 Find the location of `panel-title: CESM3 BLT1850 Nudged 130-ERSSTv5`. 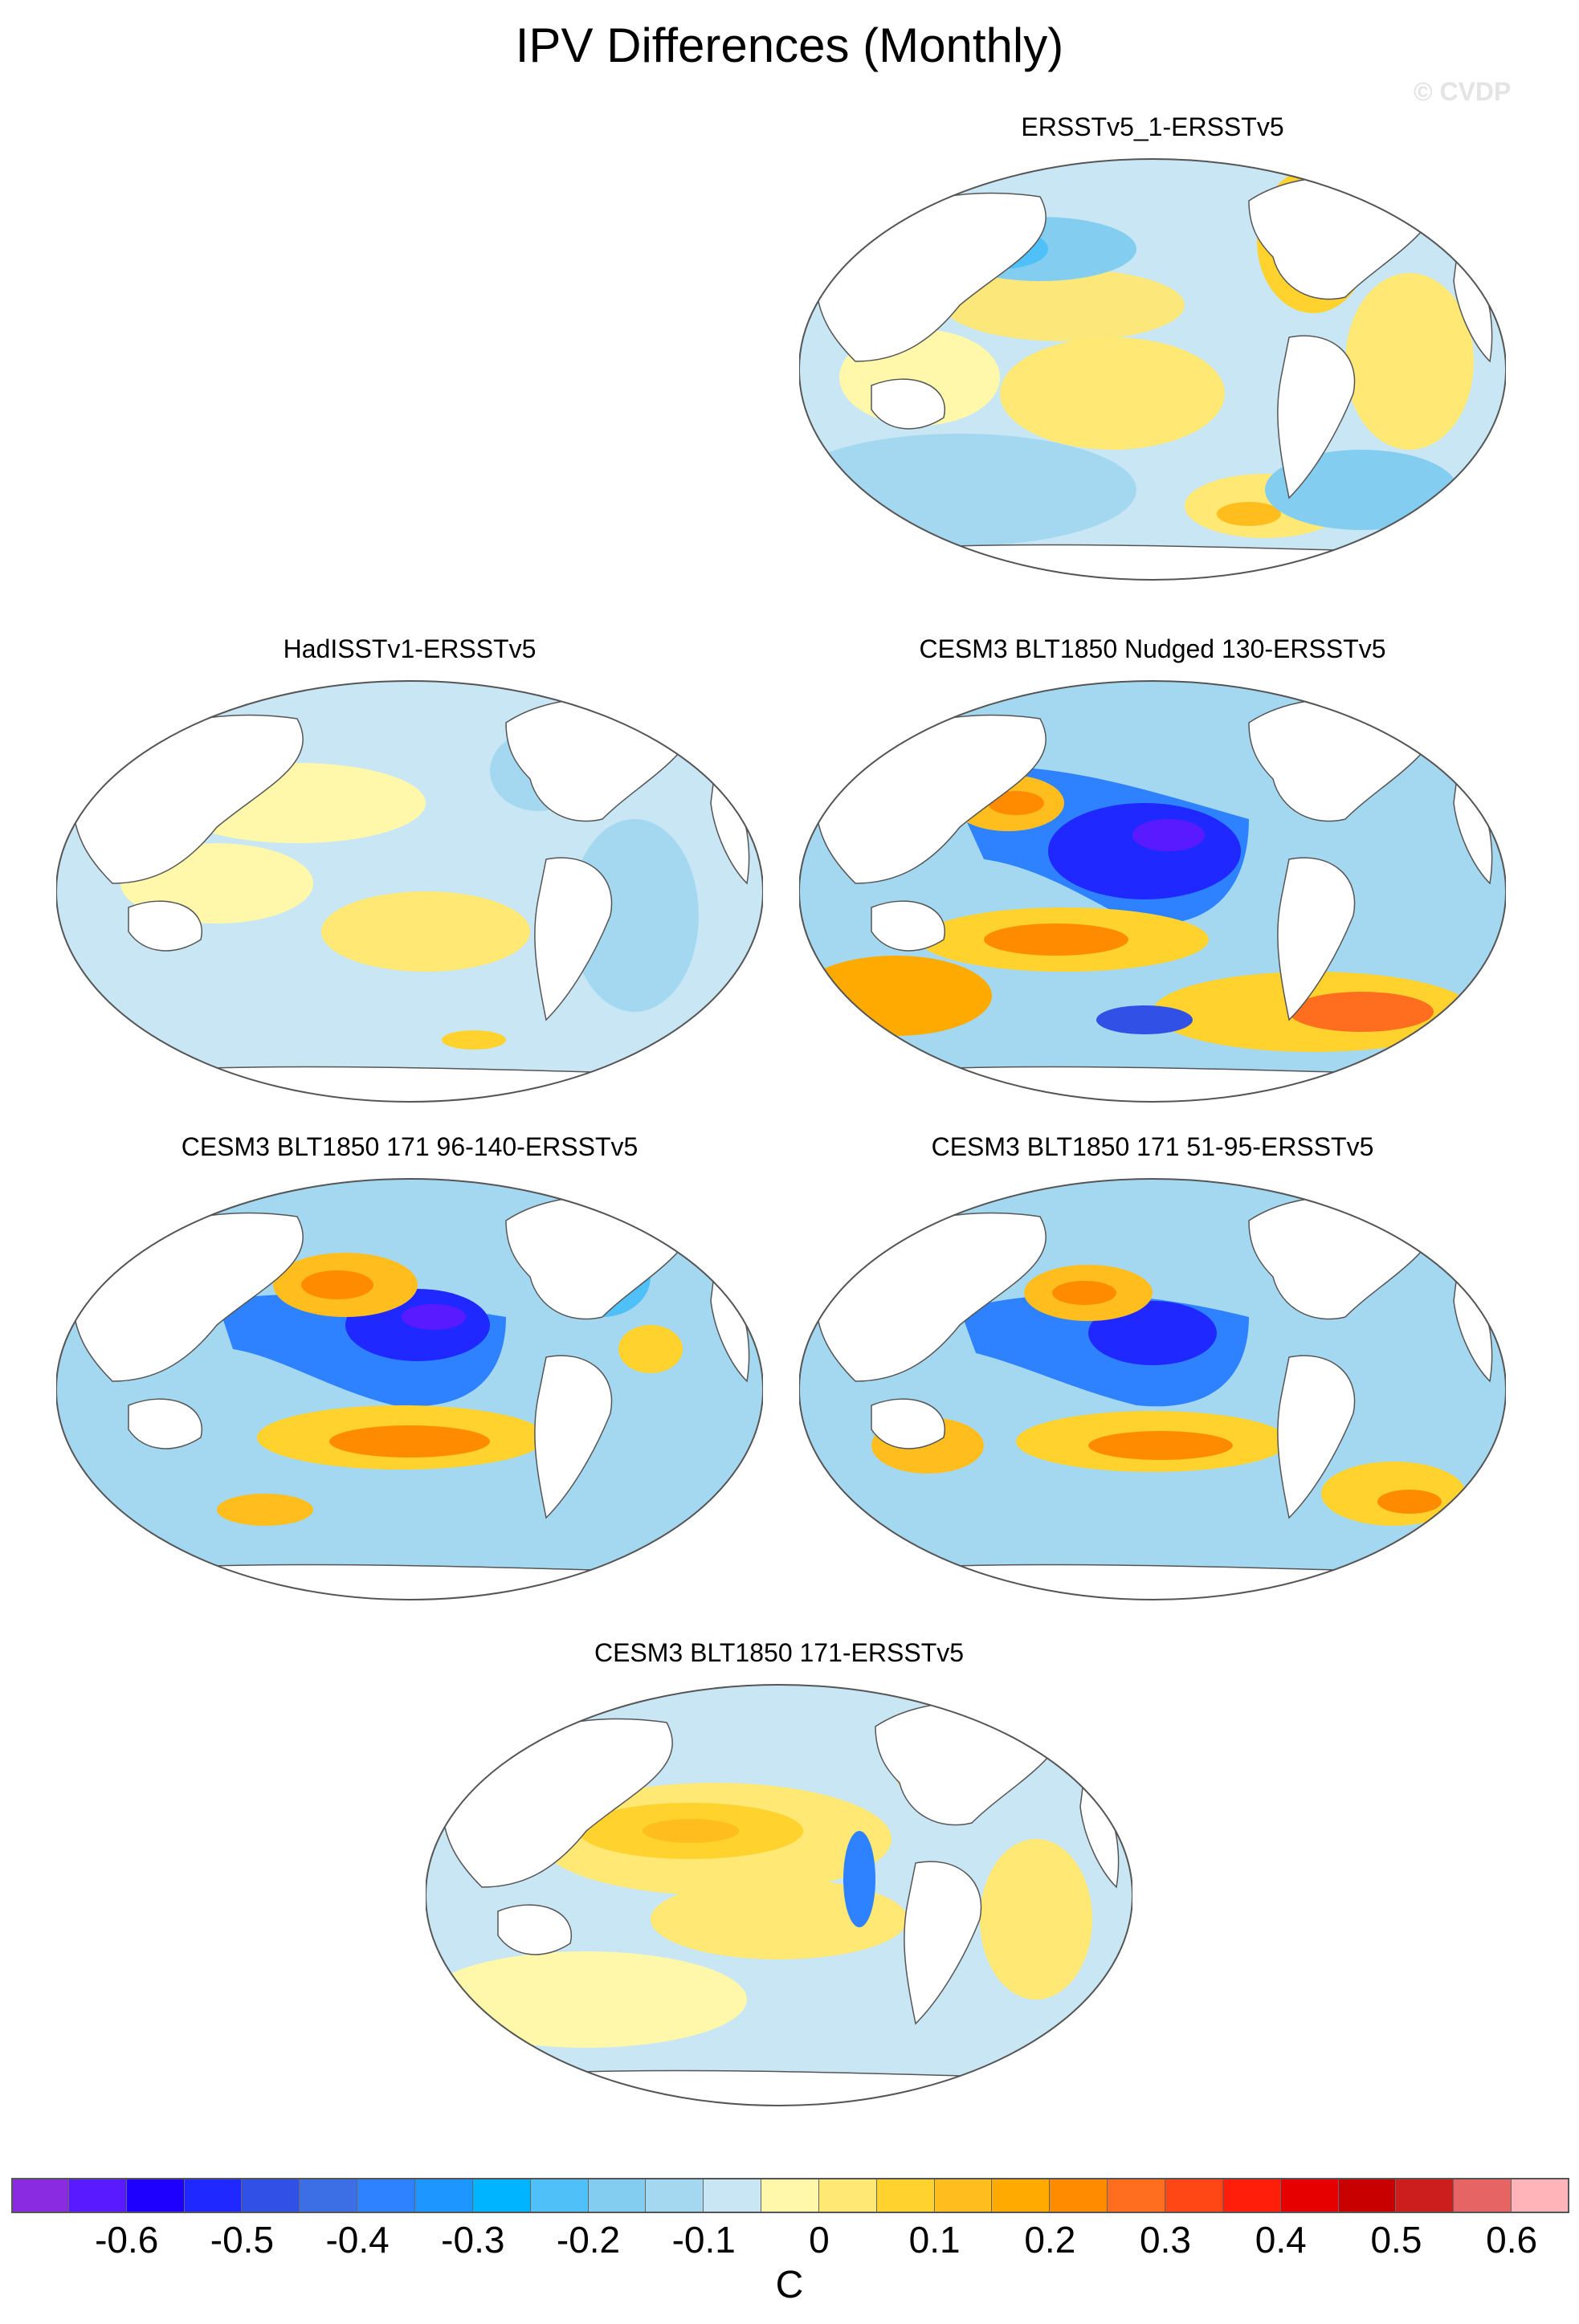

panel-title: CESM3 BLT1850 Nudged 130-ERSSTv5 is located at coordinates (1152, 649).